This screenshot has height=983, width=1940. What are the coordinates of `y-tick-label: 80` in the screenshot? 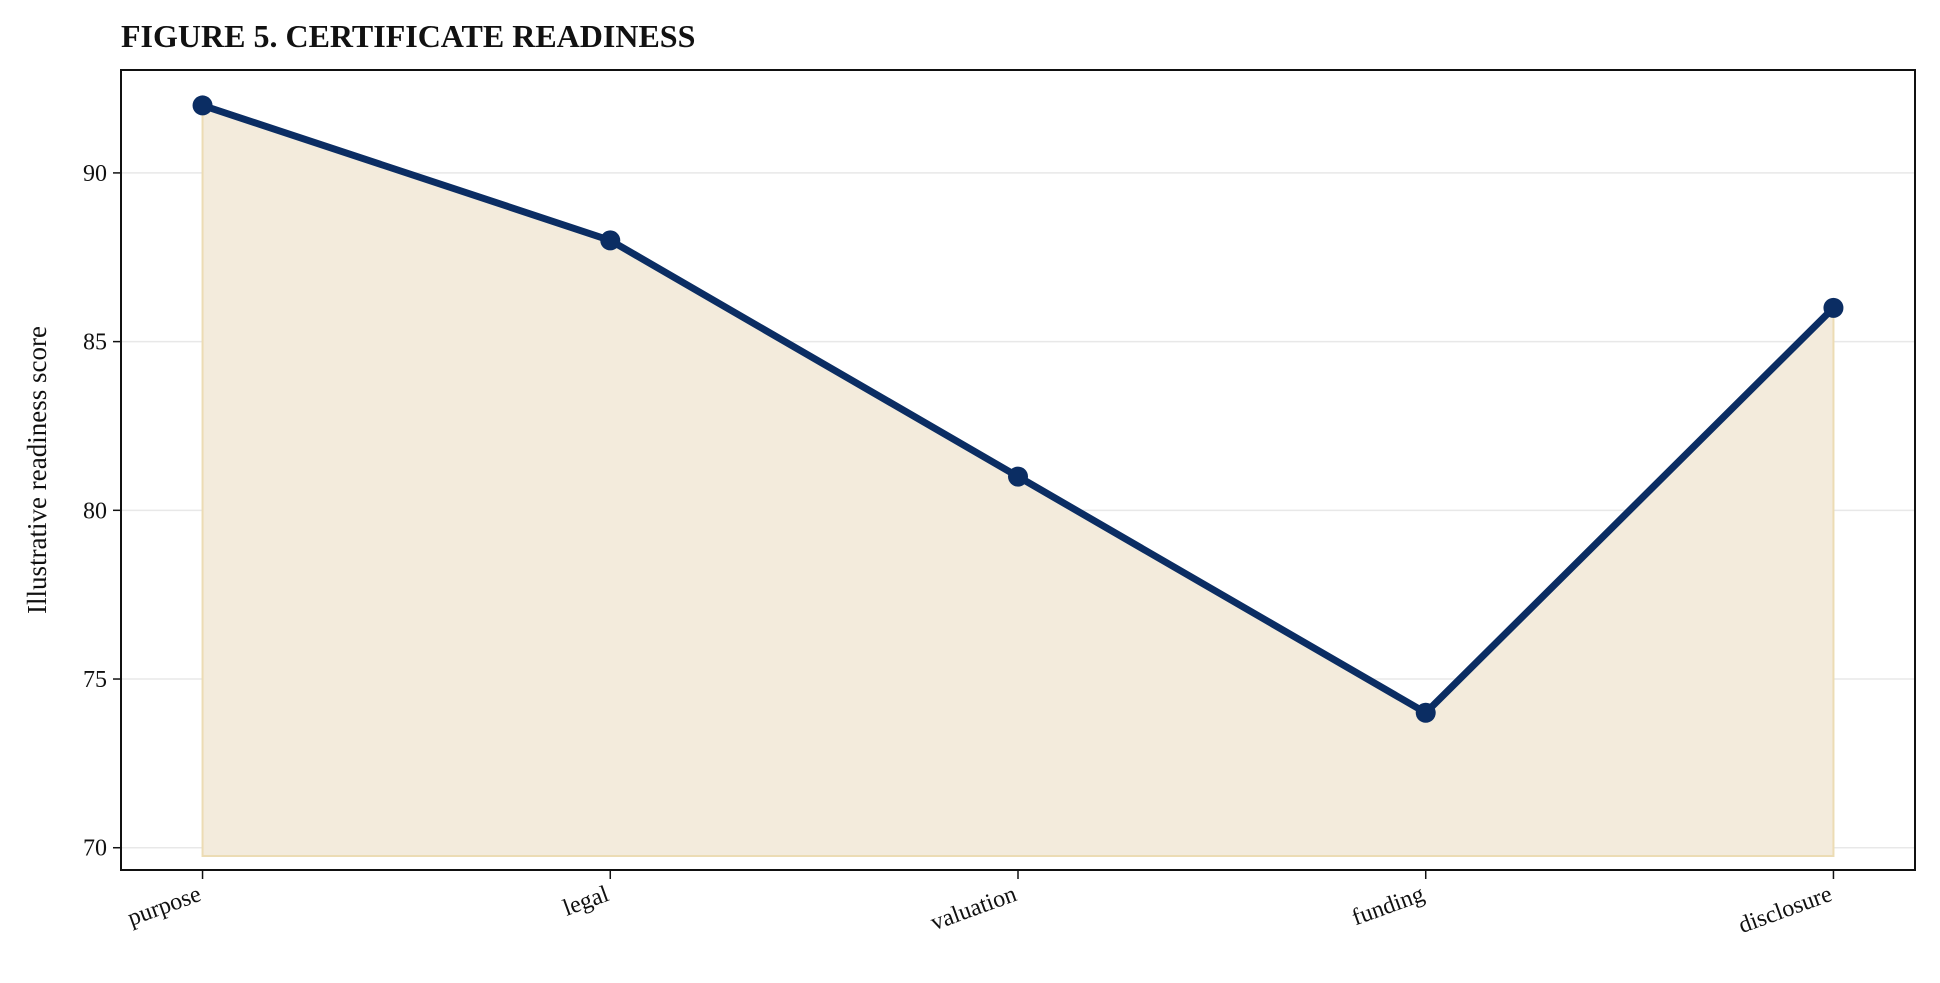 It's located at (95, 511).